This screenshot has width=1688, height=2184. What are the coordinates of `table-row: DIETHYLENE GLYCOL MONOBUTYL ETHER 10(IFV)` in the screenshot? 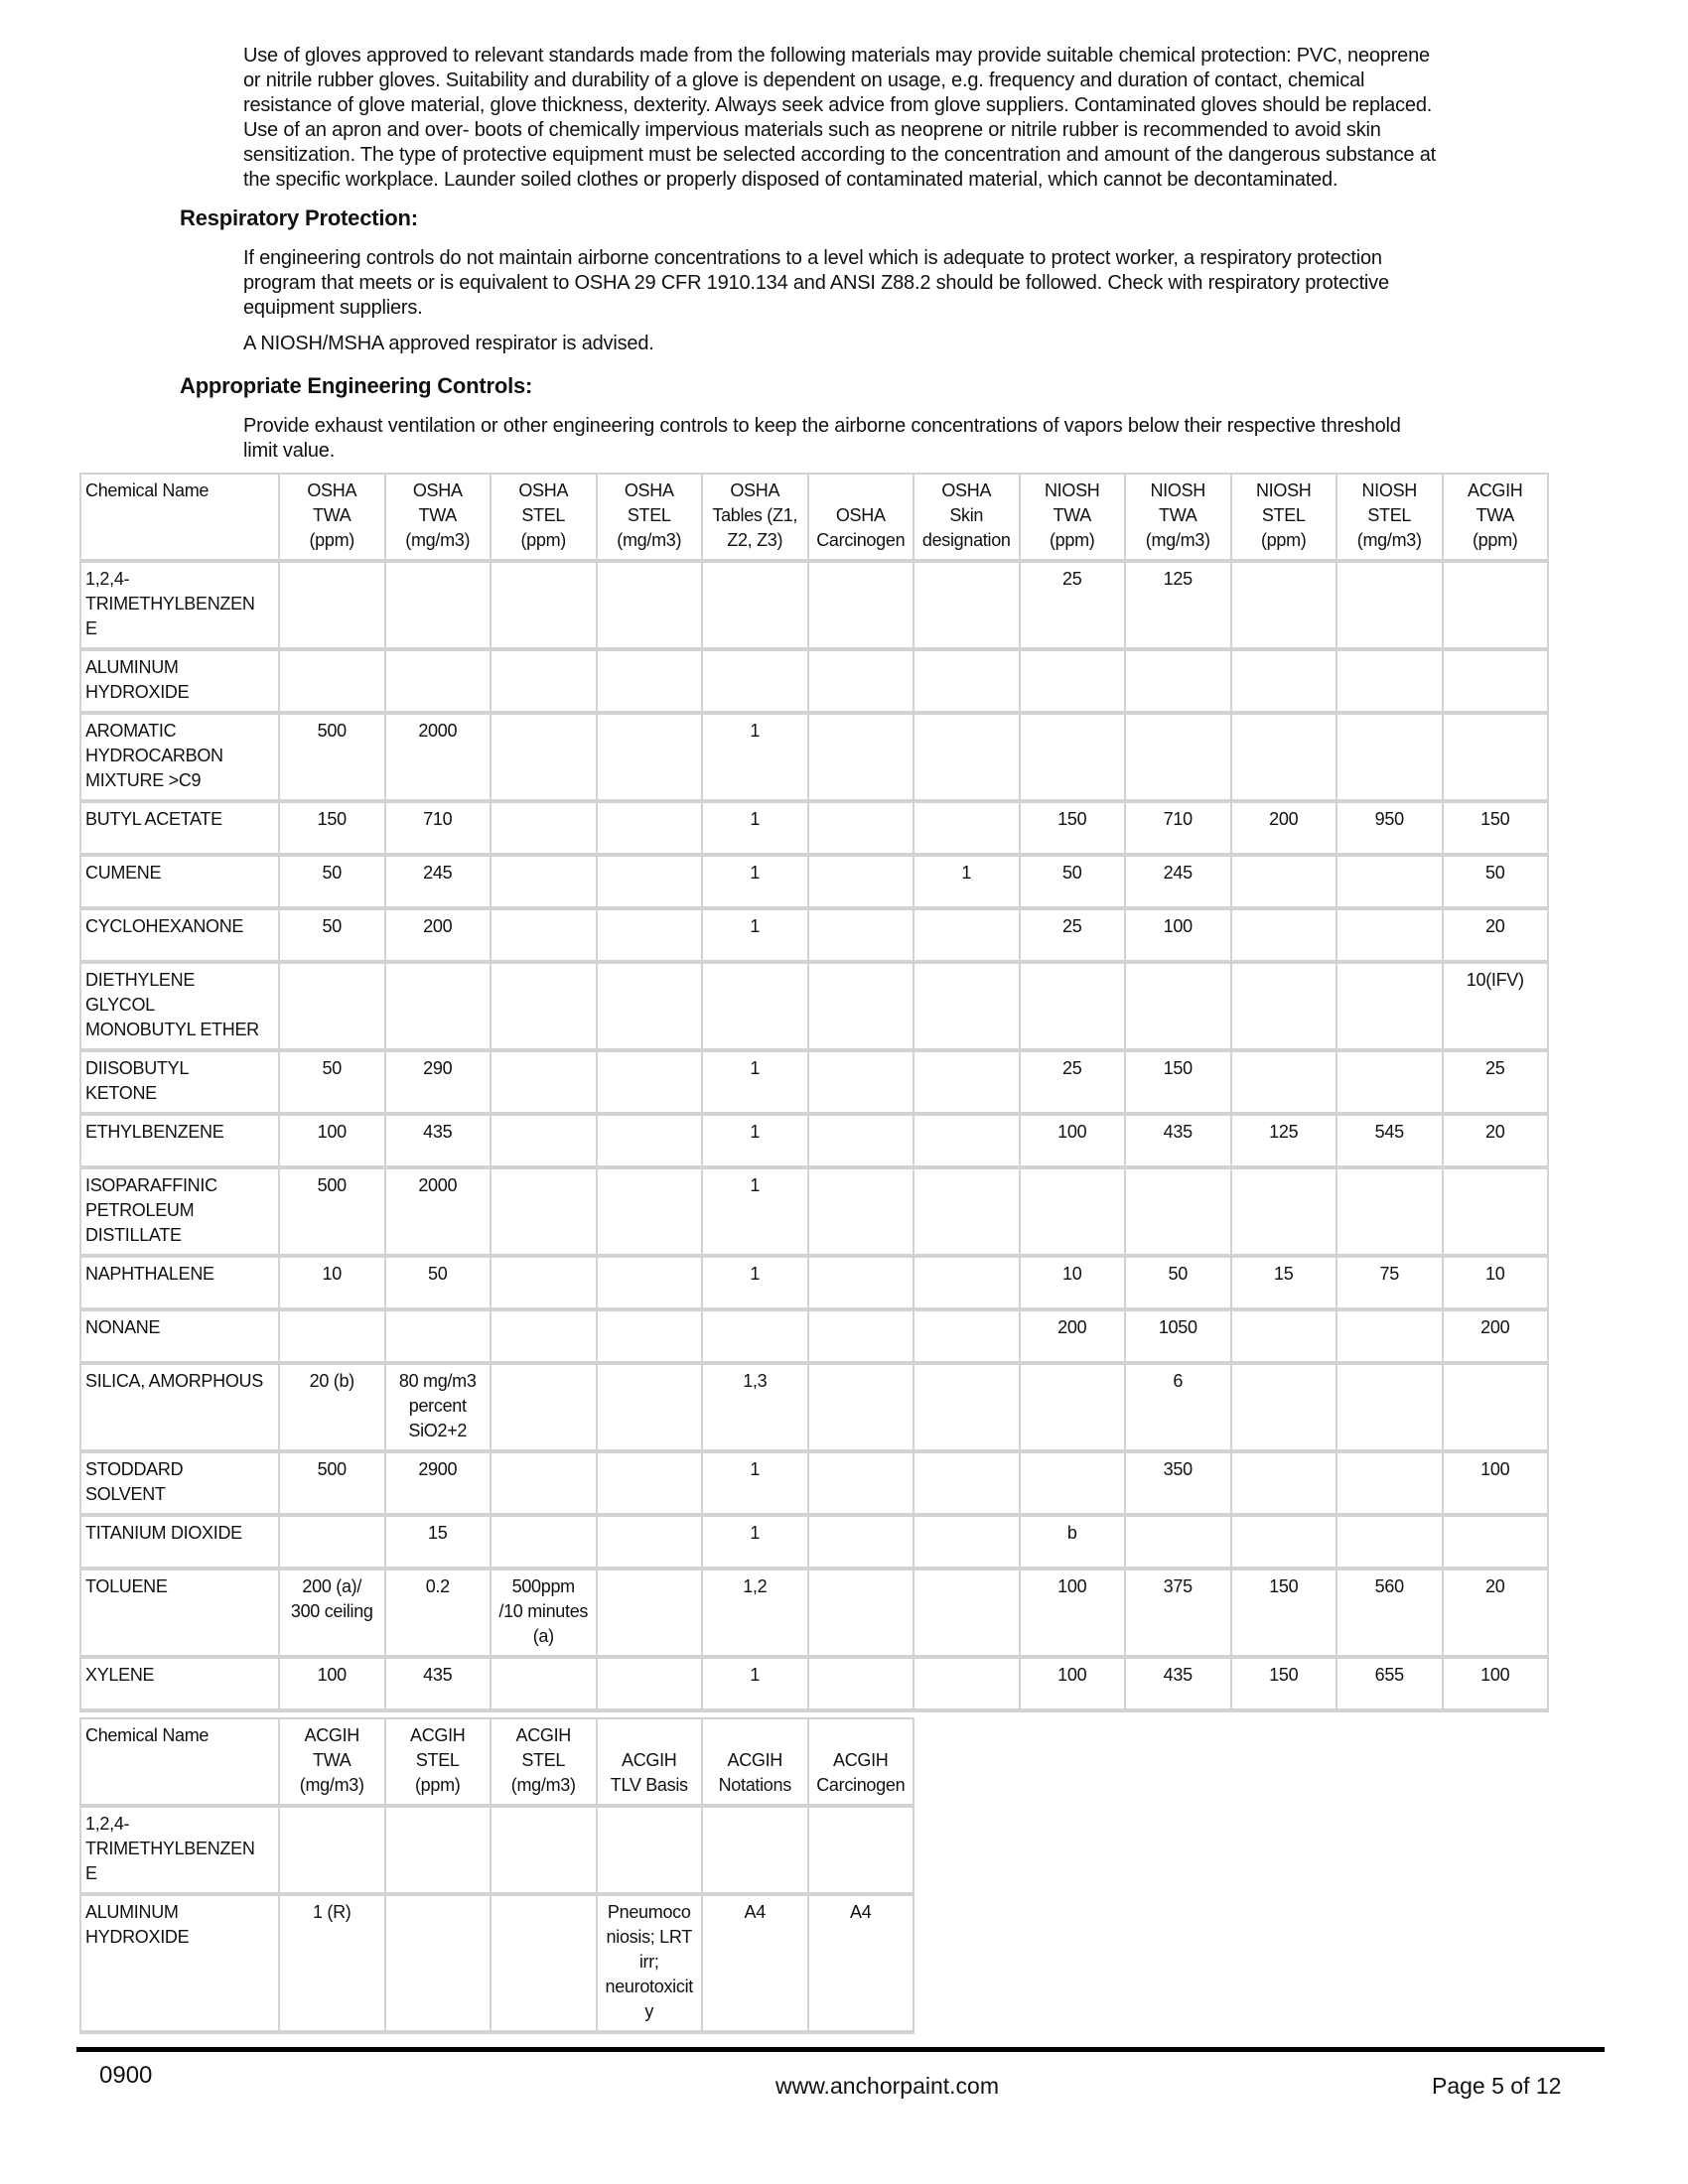 It's located at (814, 1006).